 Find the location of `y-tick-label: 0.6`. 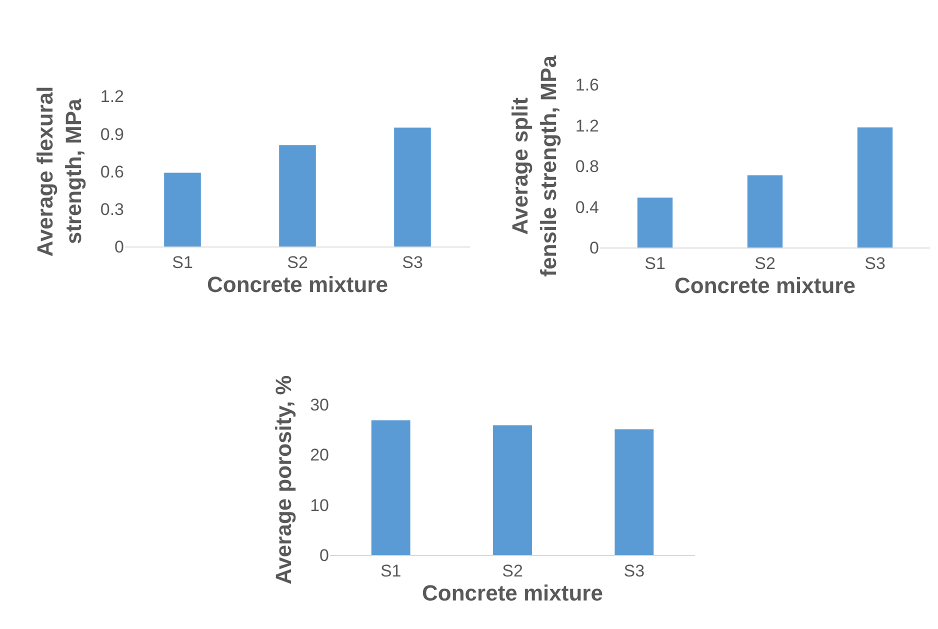

y-tick-label: 0.6 is located at coordinates (112, 172).